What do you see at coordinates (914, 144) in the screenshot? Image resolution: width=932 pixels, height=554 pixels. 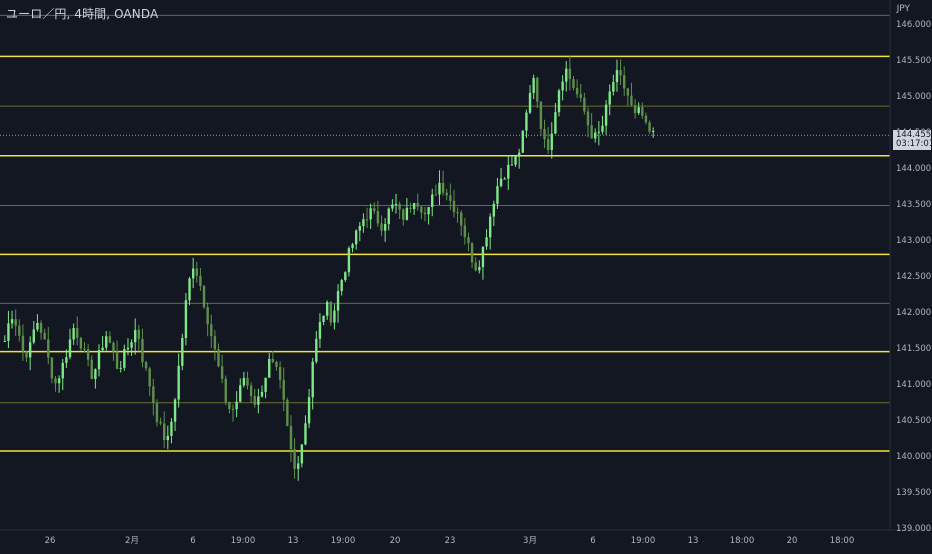 I see `bar-countdown: 03:17:01` at bounding box center [914, 144].